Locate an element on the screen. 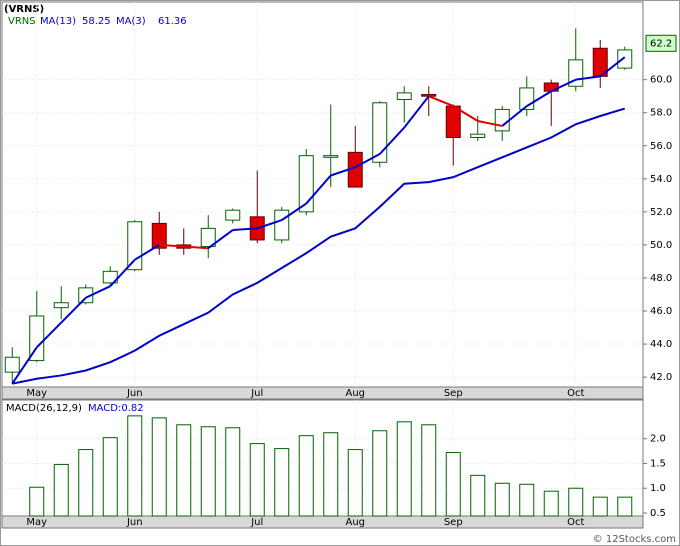 This screenshot has height=546, width=680. credit: © 12Stocks.com is located at coordinates (634, 539).